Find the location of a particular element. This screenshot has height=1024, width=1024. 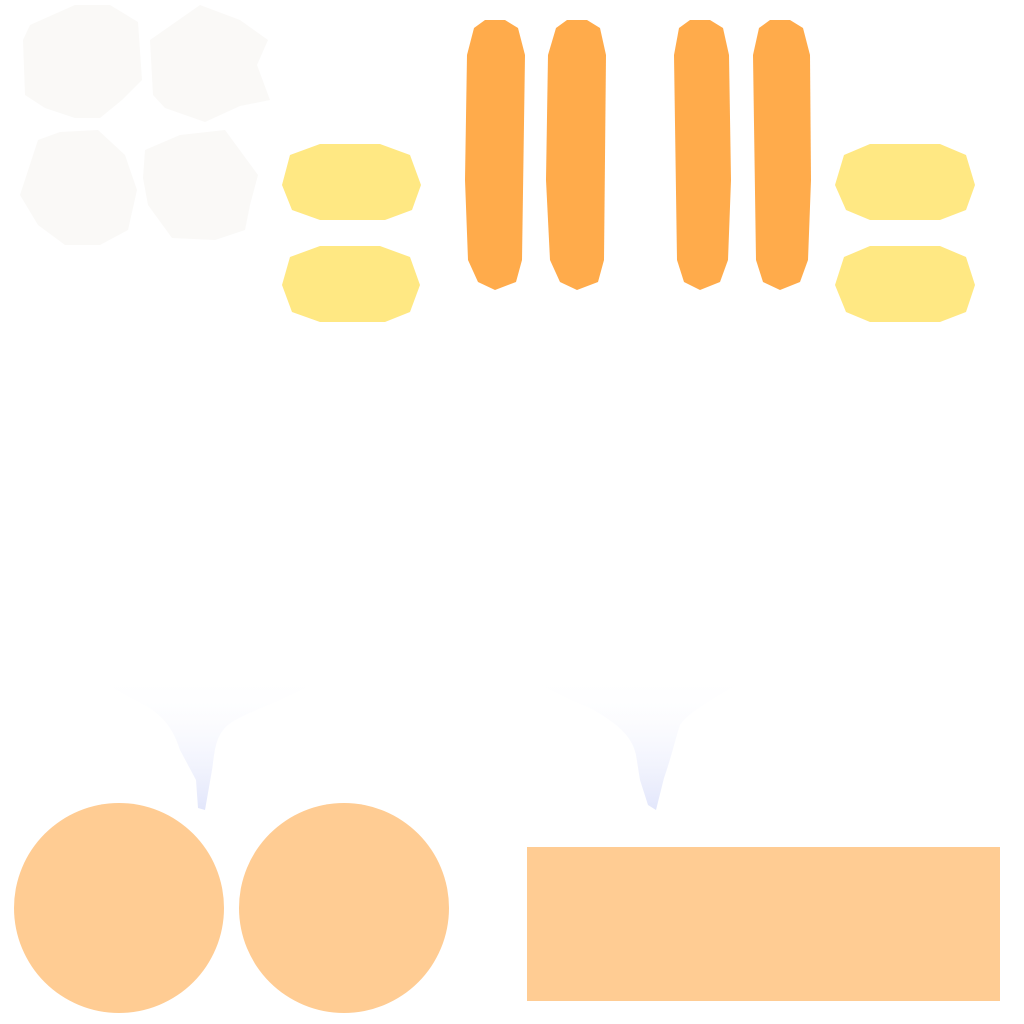

peach-rectangle is located at coordinates (763, 924).